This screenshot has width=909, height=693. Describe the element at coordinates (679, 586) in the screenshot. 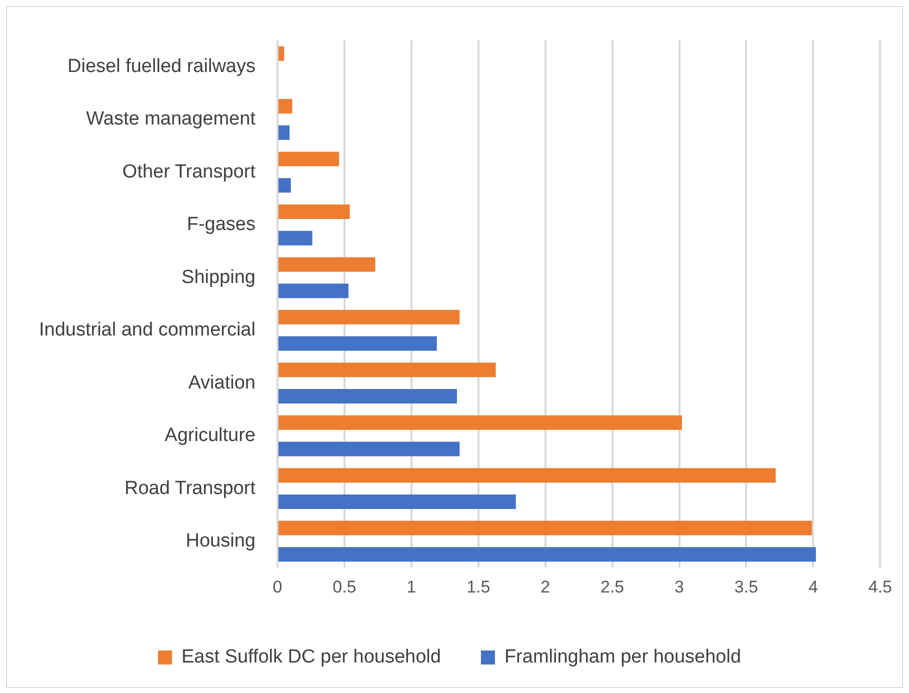

I see `x-tick-label: 3` at that location.